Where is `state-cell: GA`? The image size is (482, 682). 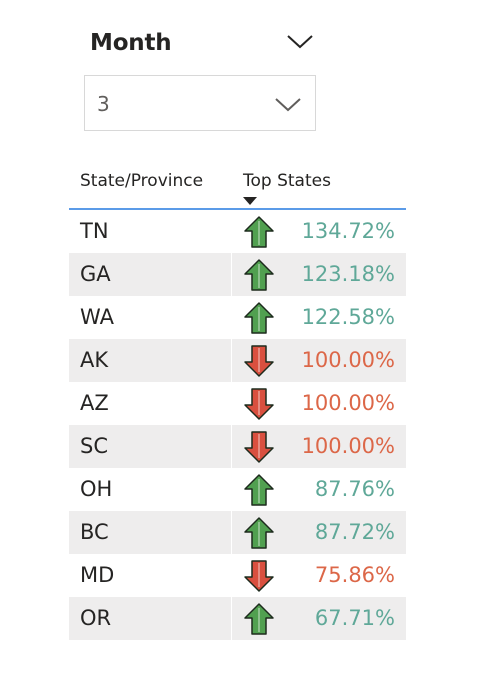
state-cell: GA is located at coordinates (95, 274).